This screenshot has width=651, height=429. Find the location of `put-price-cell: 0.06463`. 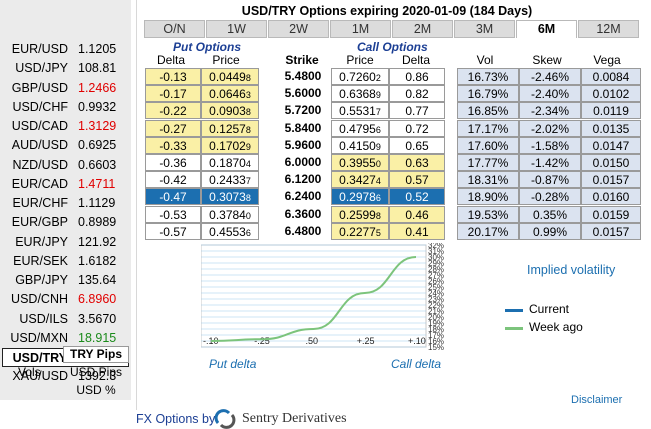

put-price-cell: 0.06463 is located at coordinates (230, 94).